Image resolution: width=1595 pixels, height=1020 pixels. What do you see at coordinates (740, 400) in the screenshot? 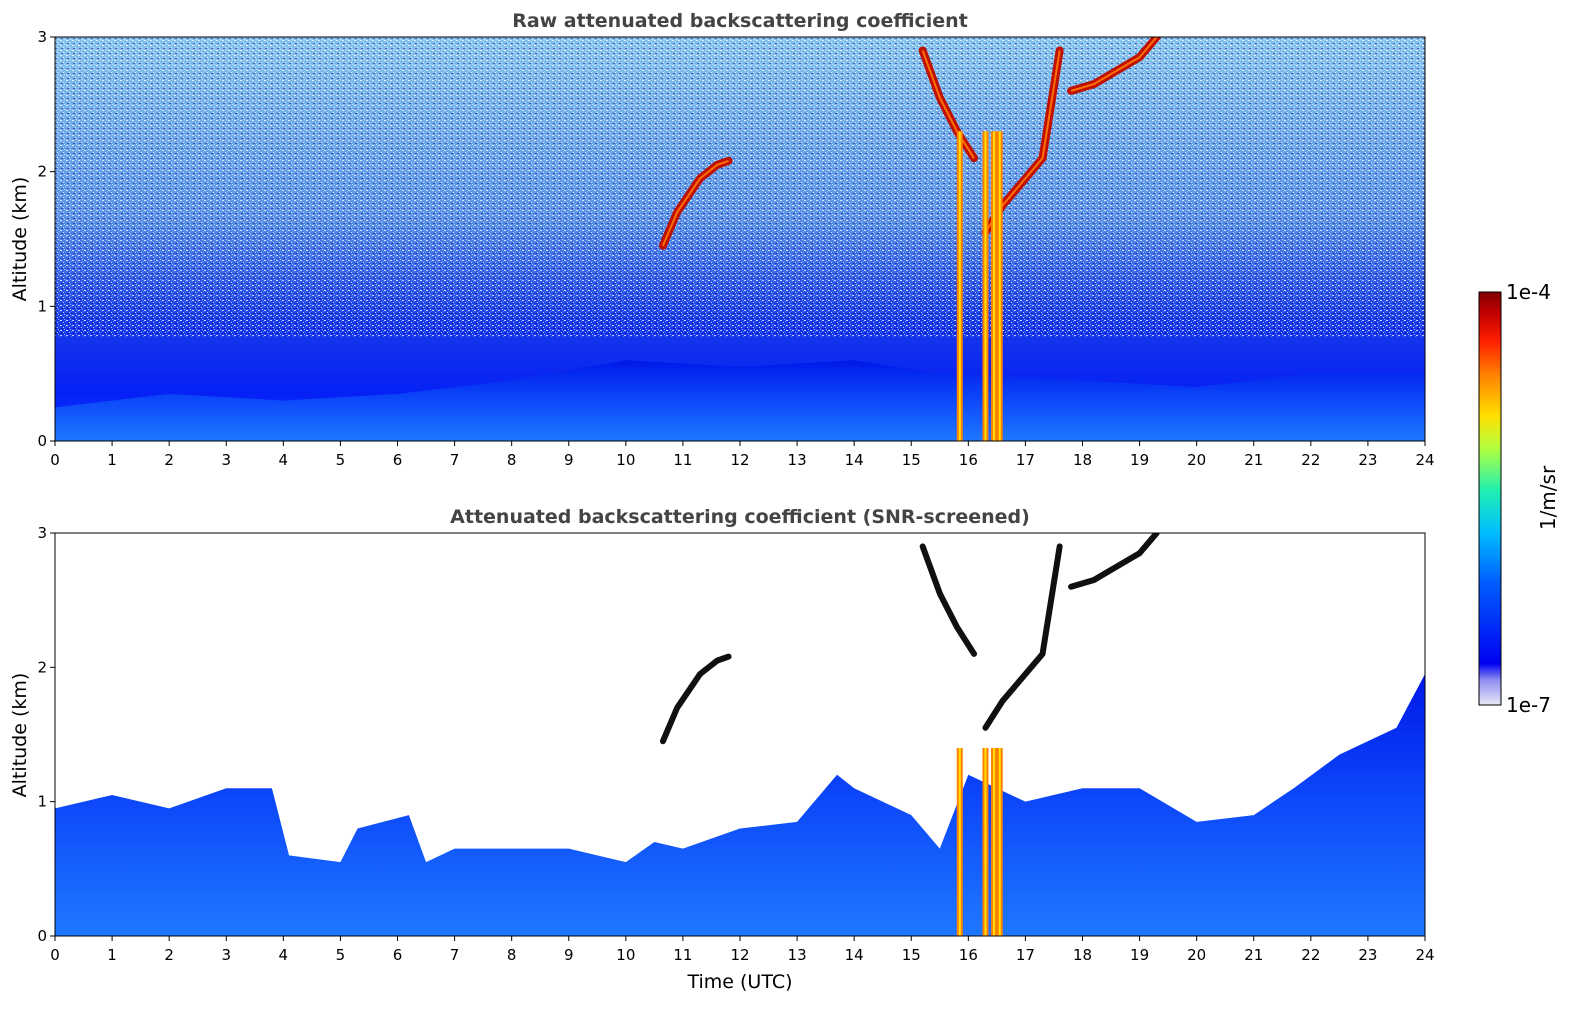
I see `boundary-layer-region` at bounding box center [740, 400].